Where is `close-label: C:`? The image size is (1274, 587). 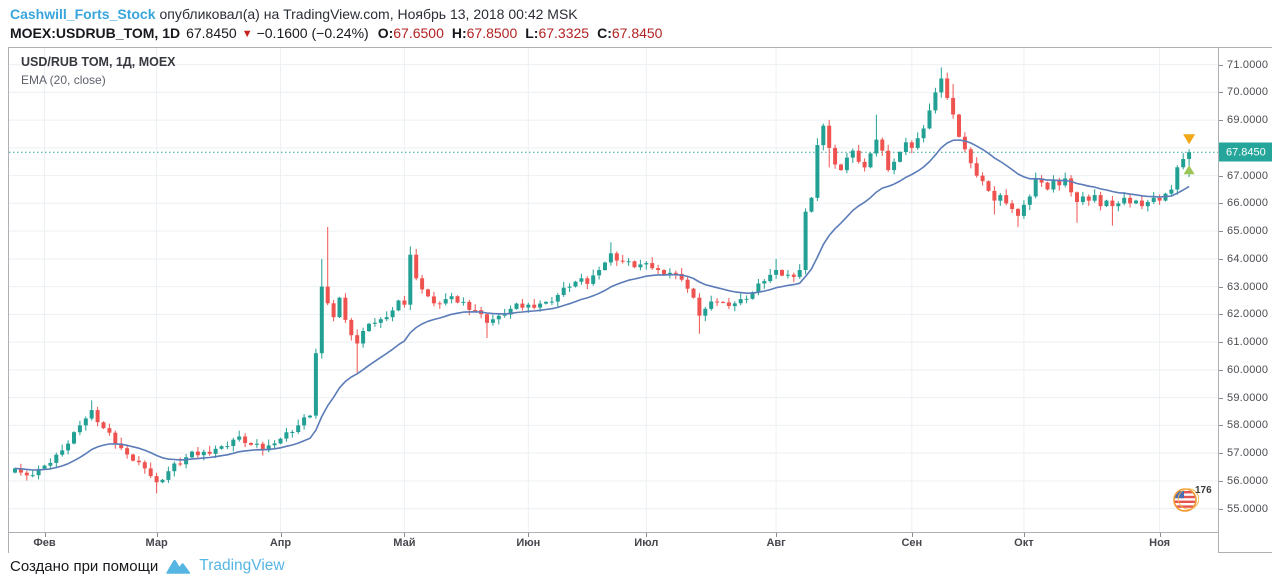
close-label: C: is located at coordinates (604, 33).